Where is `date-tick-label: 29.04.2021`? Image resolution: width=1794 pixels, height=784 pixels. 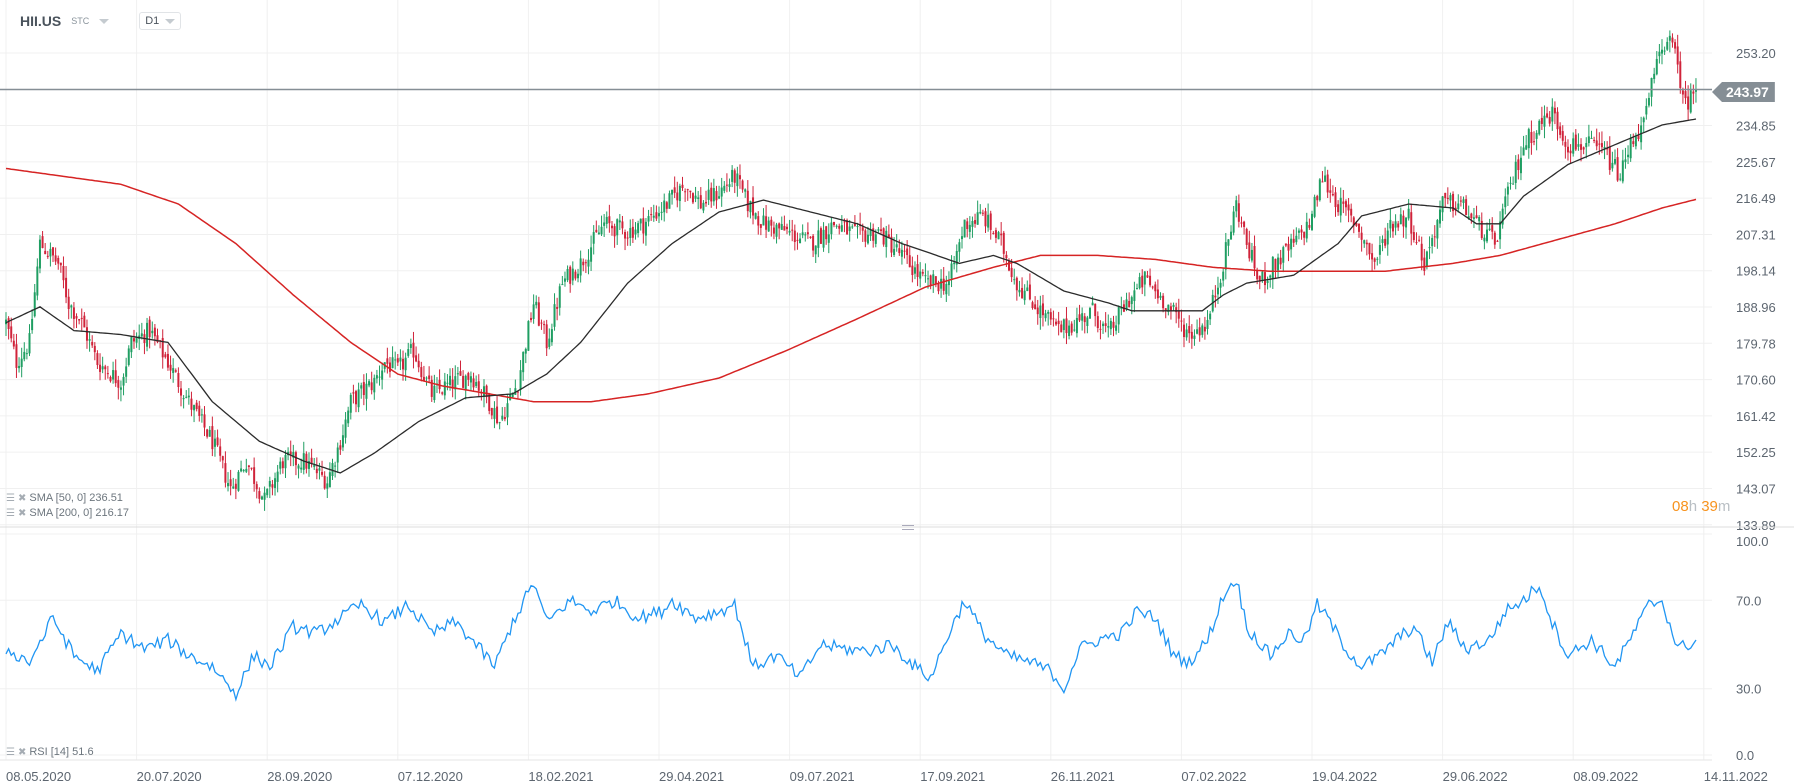 date-tick-label: 29.04.2021 is located at coordinates (691, 776).